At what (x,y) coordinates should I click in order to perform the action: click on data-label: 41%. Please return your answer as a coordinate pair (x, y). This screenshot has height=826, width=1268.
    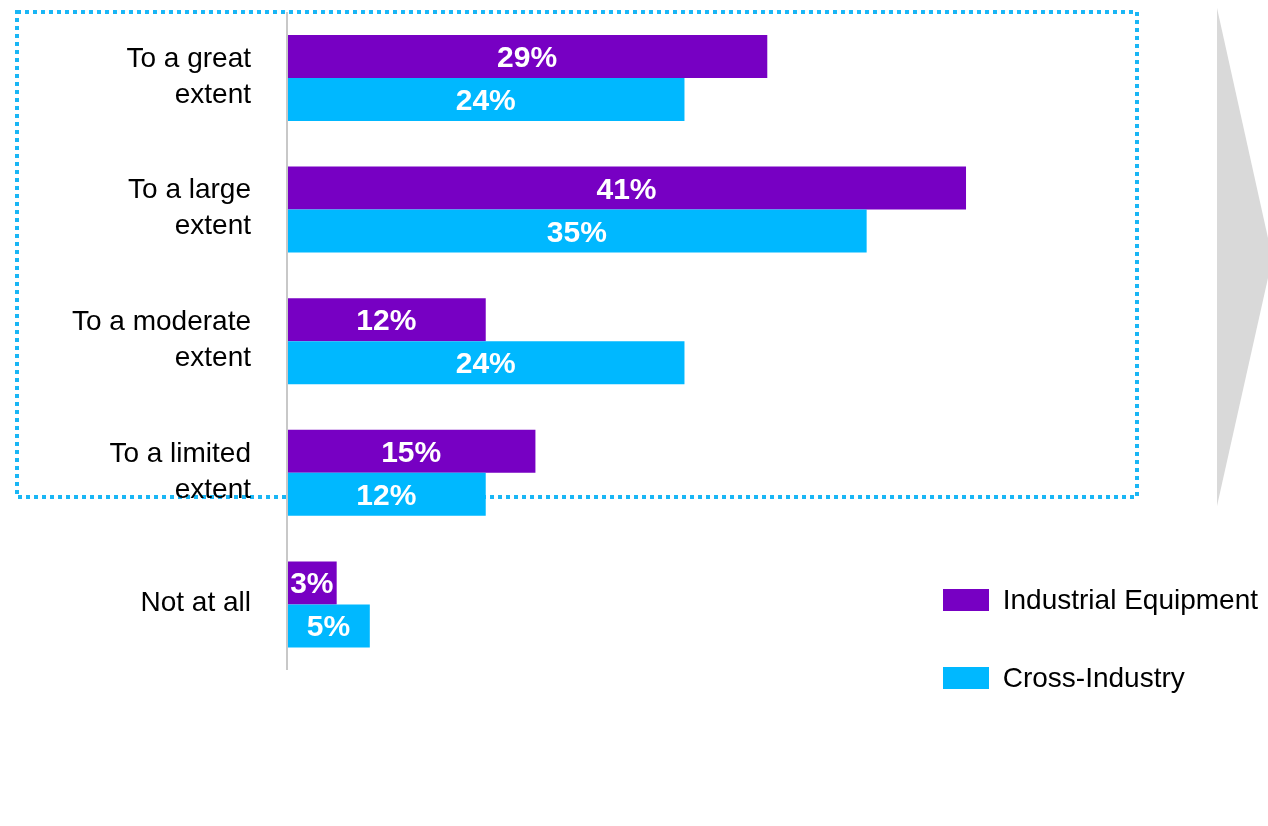
    Looking at the image, I should click on (626, 188).